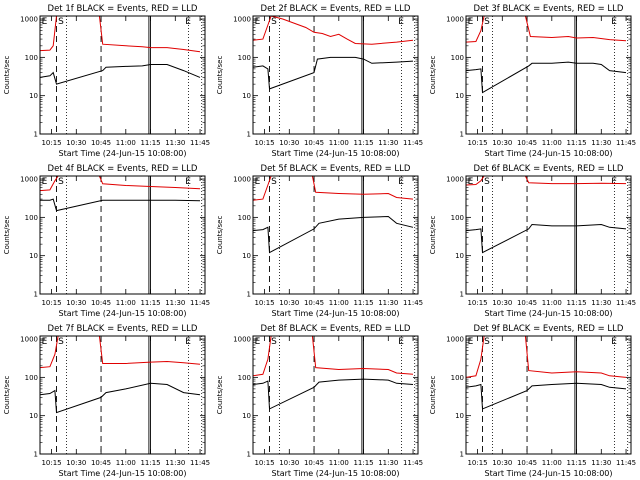  Describe the element at coordinates (123, 169) in the screenshot. I see `chart-title: Det 4f BLACK = Events, RED = LLD` at that location.